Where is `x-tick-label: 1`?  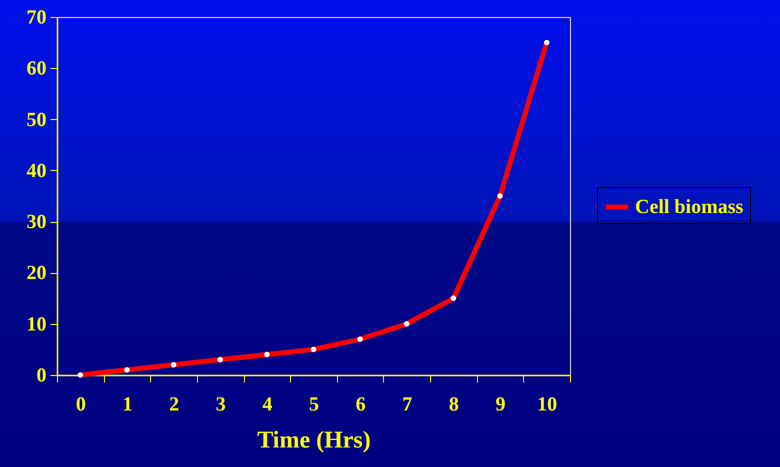 x-tick-label: 1 is located at coordinates (127, 405).